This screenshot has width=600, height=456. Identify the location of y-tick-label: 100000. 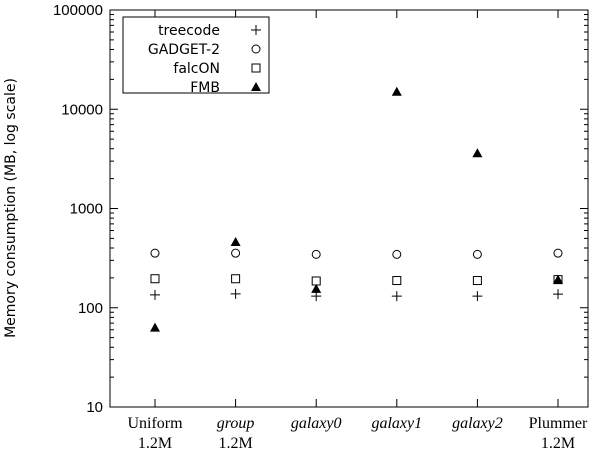
(78, 10).